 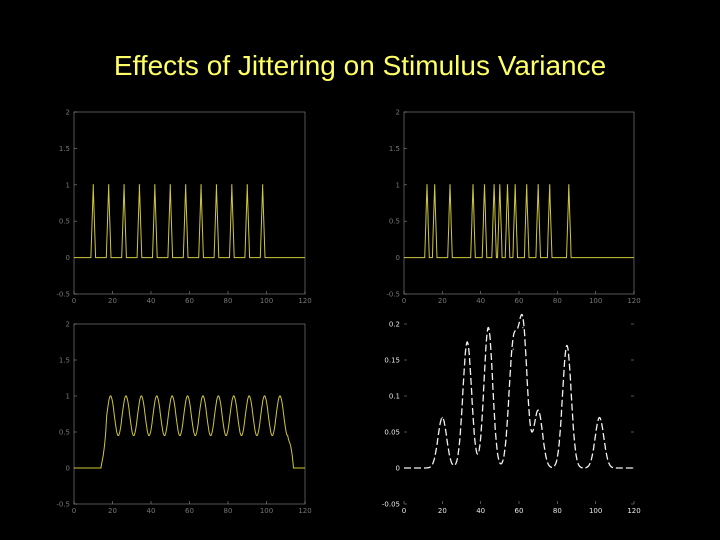 What do you see at coordinates (394, 325) in the screenshot?
I see `y-tick-label: 0.2` at bounding box center [394, 325].